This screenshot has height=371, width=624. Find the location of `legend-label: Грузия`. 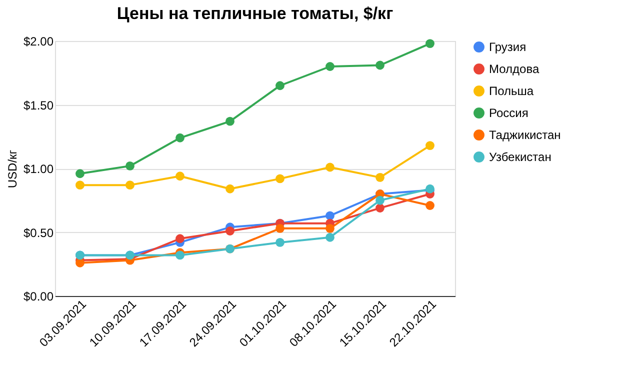

legend-label: Грузия is located at coordinates (507, 47).